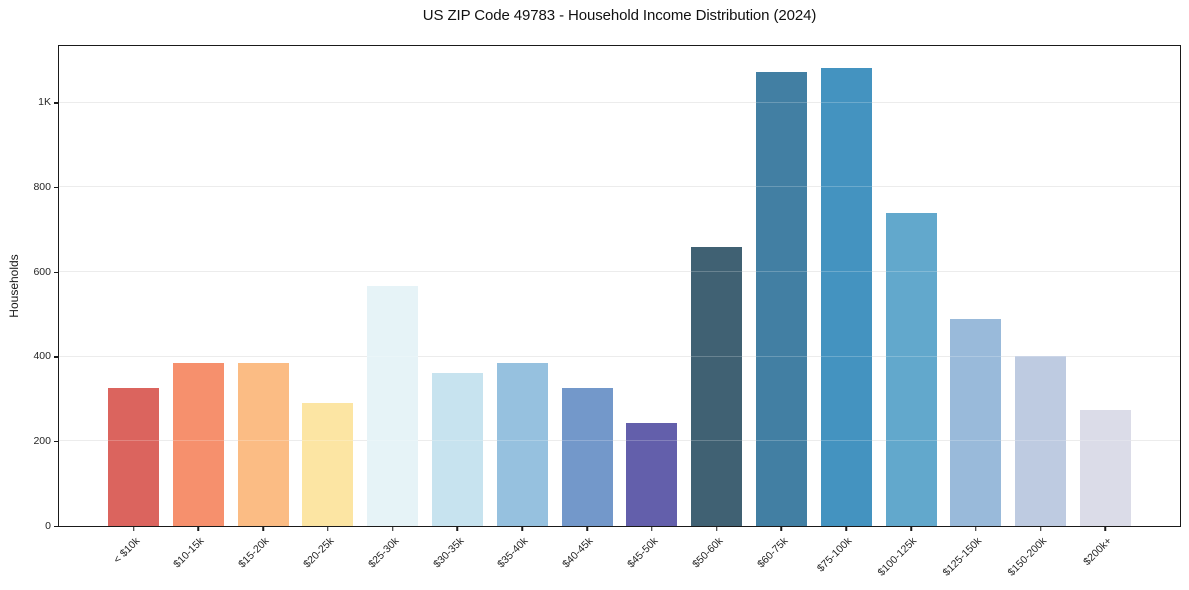  I want to click on bar-slot: $150-200k, so click(1036, 312).